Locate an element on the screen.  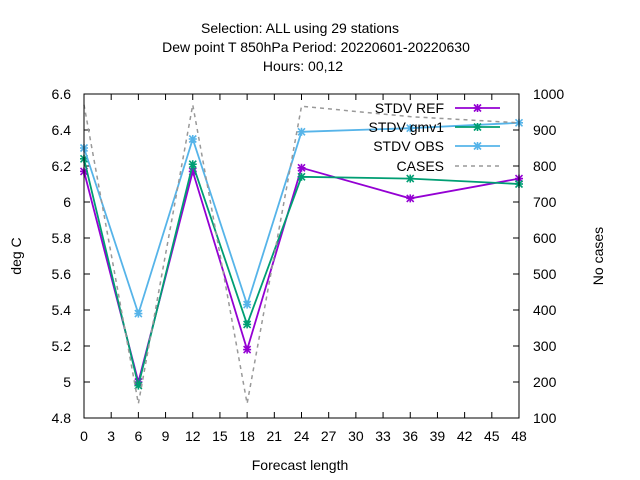
x-axis-label: Forecast length is located at coordinates (300, 465).